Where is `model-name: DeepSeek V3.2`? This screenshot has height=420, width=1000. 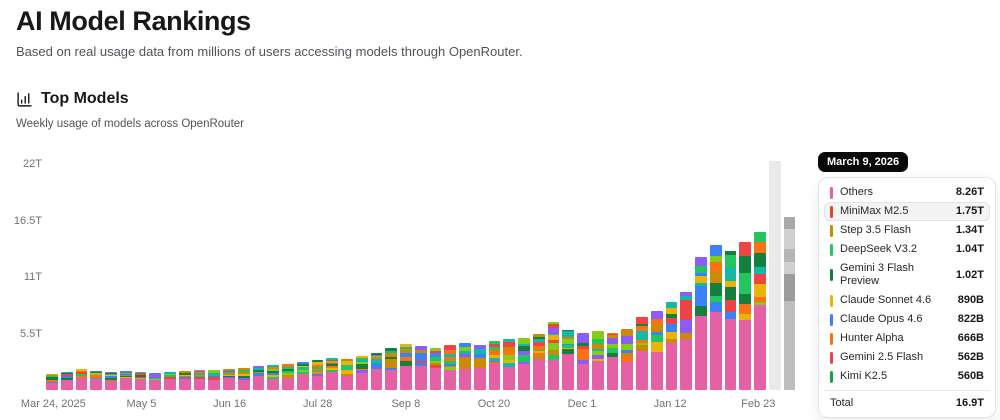
model-name: DeepSeek V3.2 is located at coordinates (879, 249).